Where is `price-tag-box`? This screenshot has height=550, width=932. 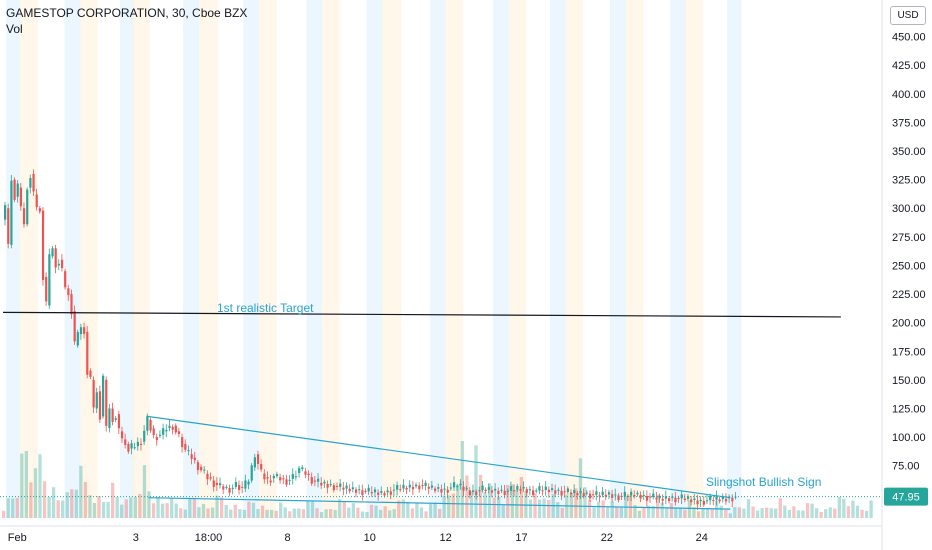
price-tag-box is located at coordinates (906, 496).